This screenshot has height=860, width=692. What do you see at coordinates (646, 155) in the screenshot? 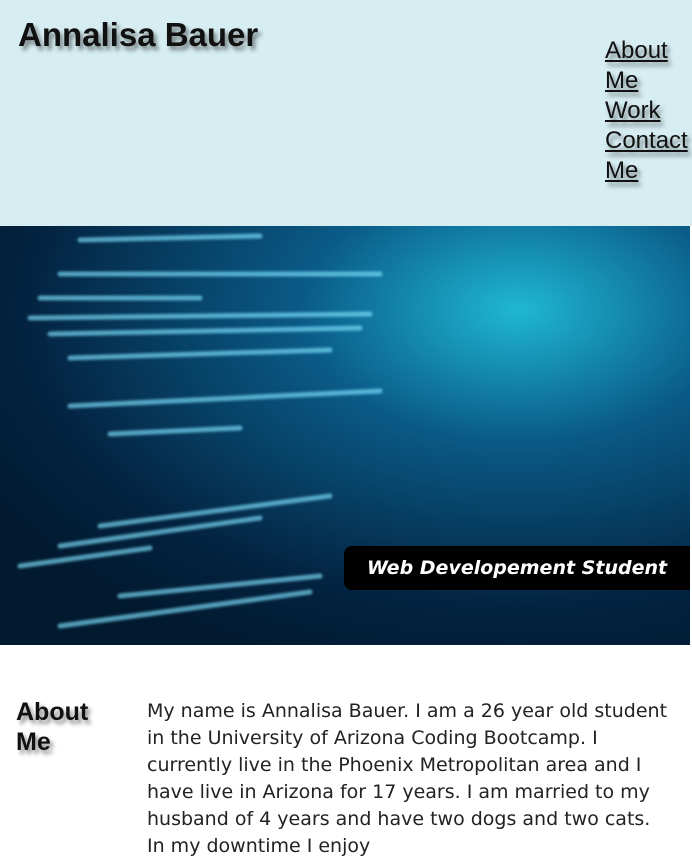
I see `nav-link: Contact Me` at bounding box center [646, 155].